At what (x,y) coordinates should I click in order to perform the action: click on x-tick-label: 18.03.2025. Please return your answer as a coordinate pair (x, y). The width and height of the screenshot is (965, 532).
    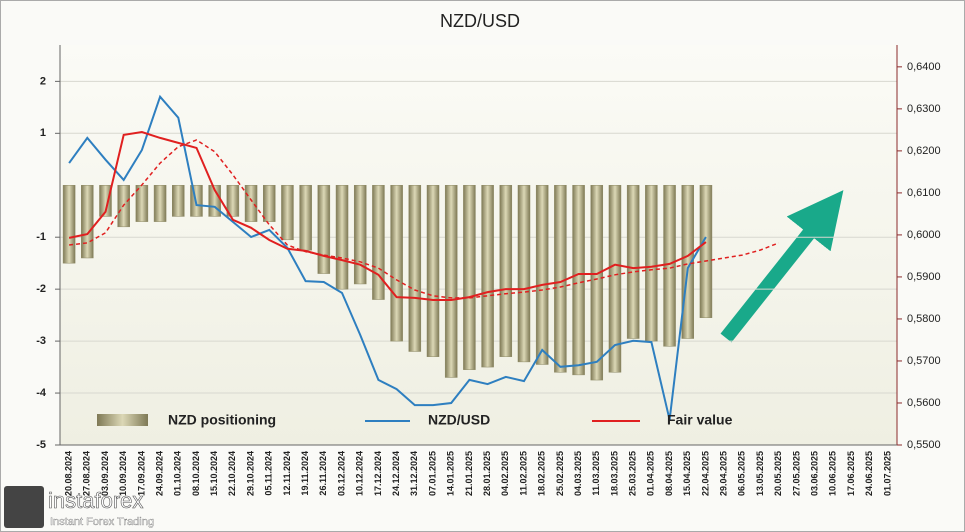
    Looking at the image, I should click on (614, 473).